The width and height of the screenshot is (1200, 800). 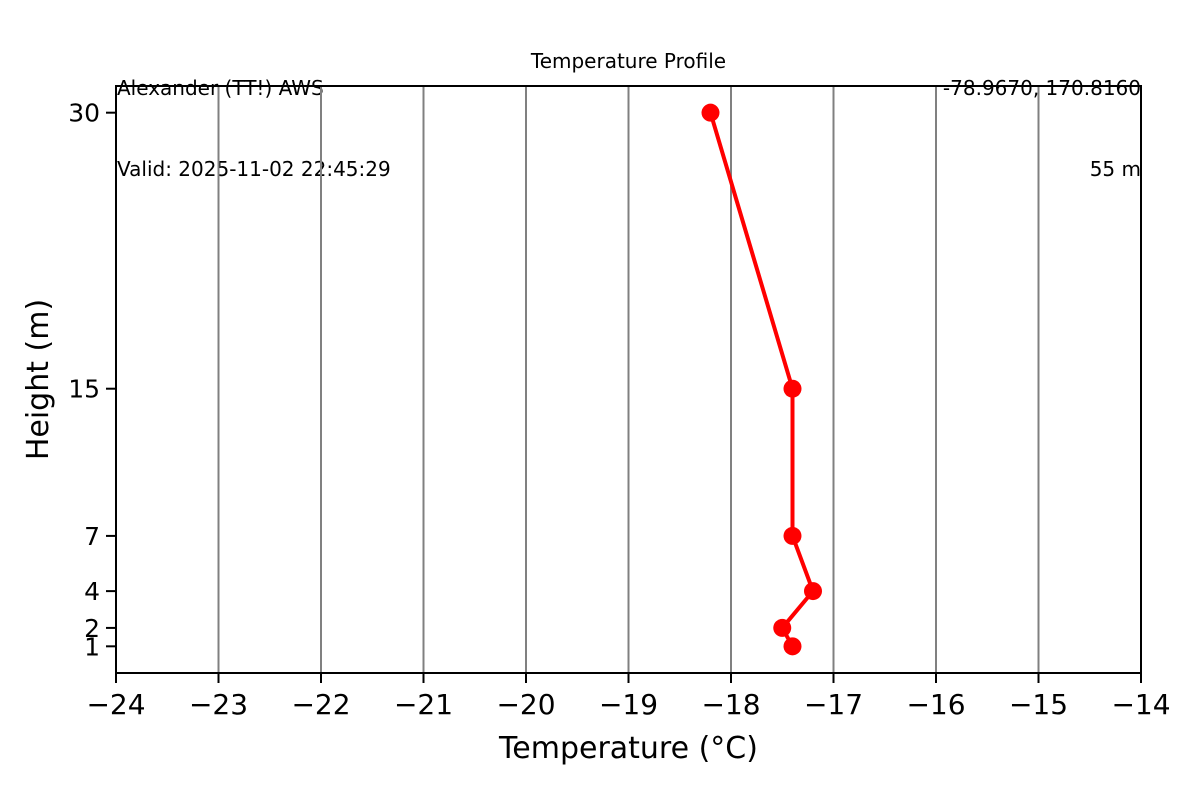 I want to click on y-tick-label: 4, so click(x=92, y=591).